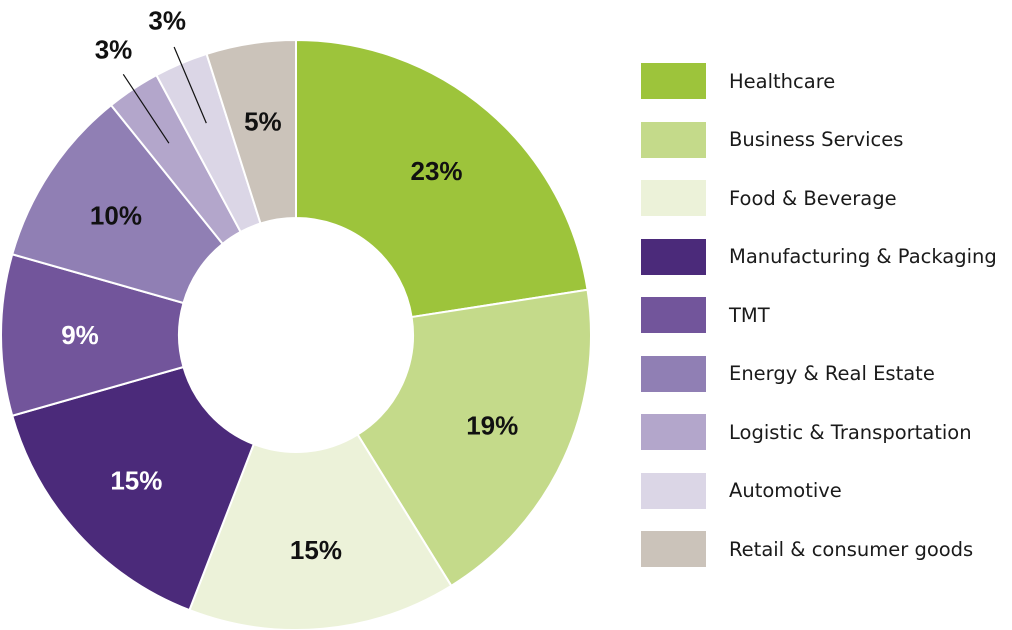 The width and height of the screenshot is (1012, 630). I want to click on slice-food-and-beverage, so click(320, 531).